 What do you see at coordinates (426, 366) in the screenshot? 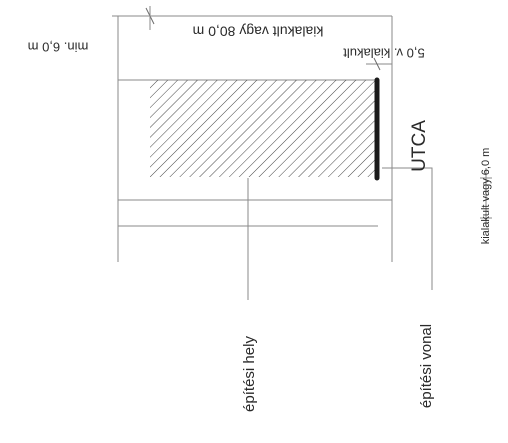
I see `building-line-label: építési vonal` at bounding box center [426, 366].